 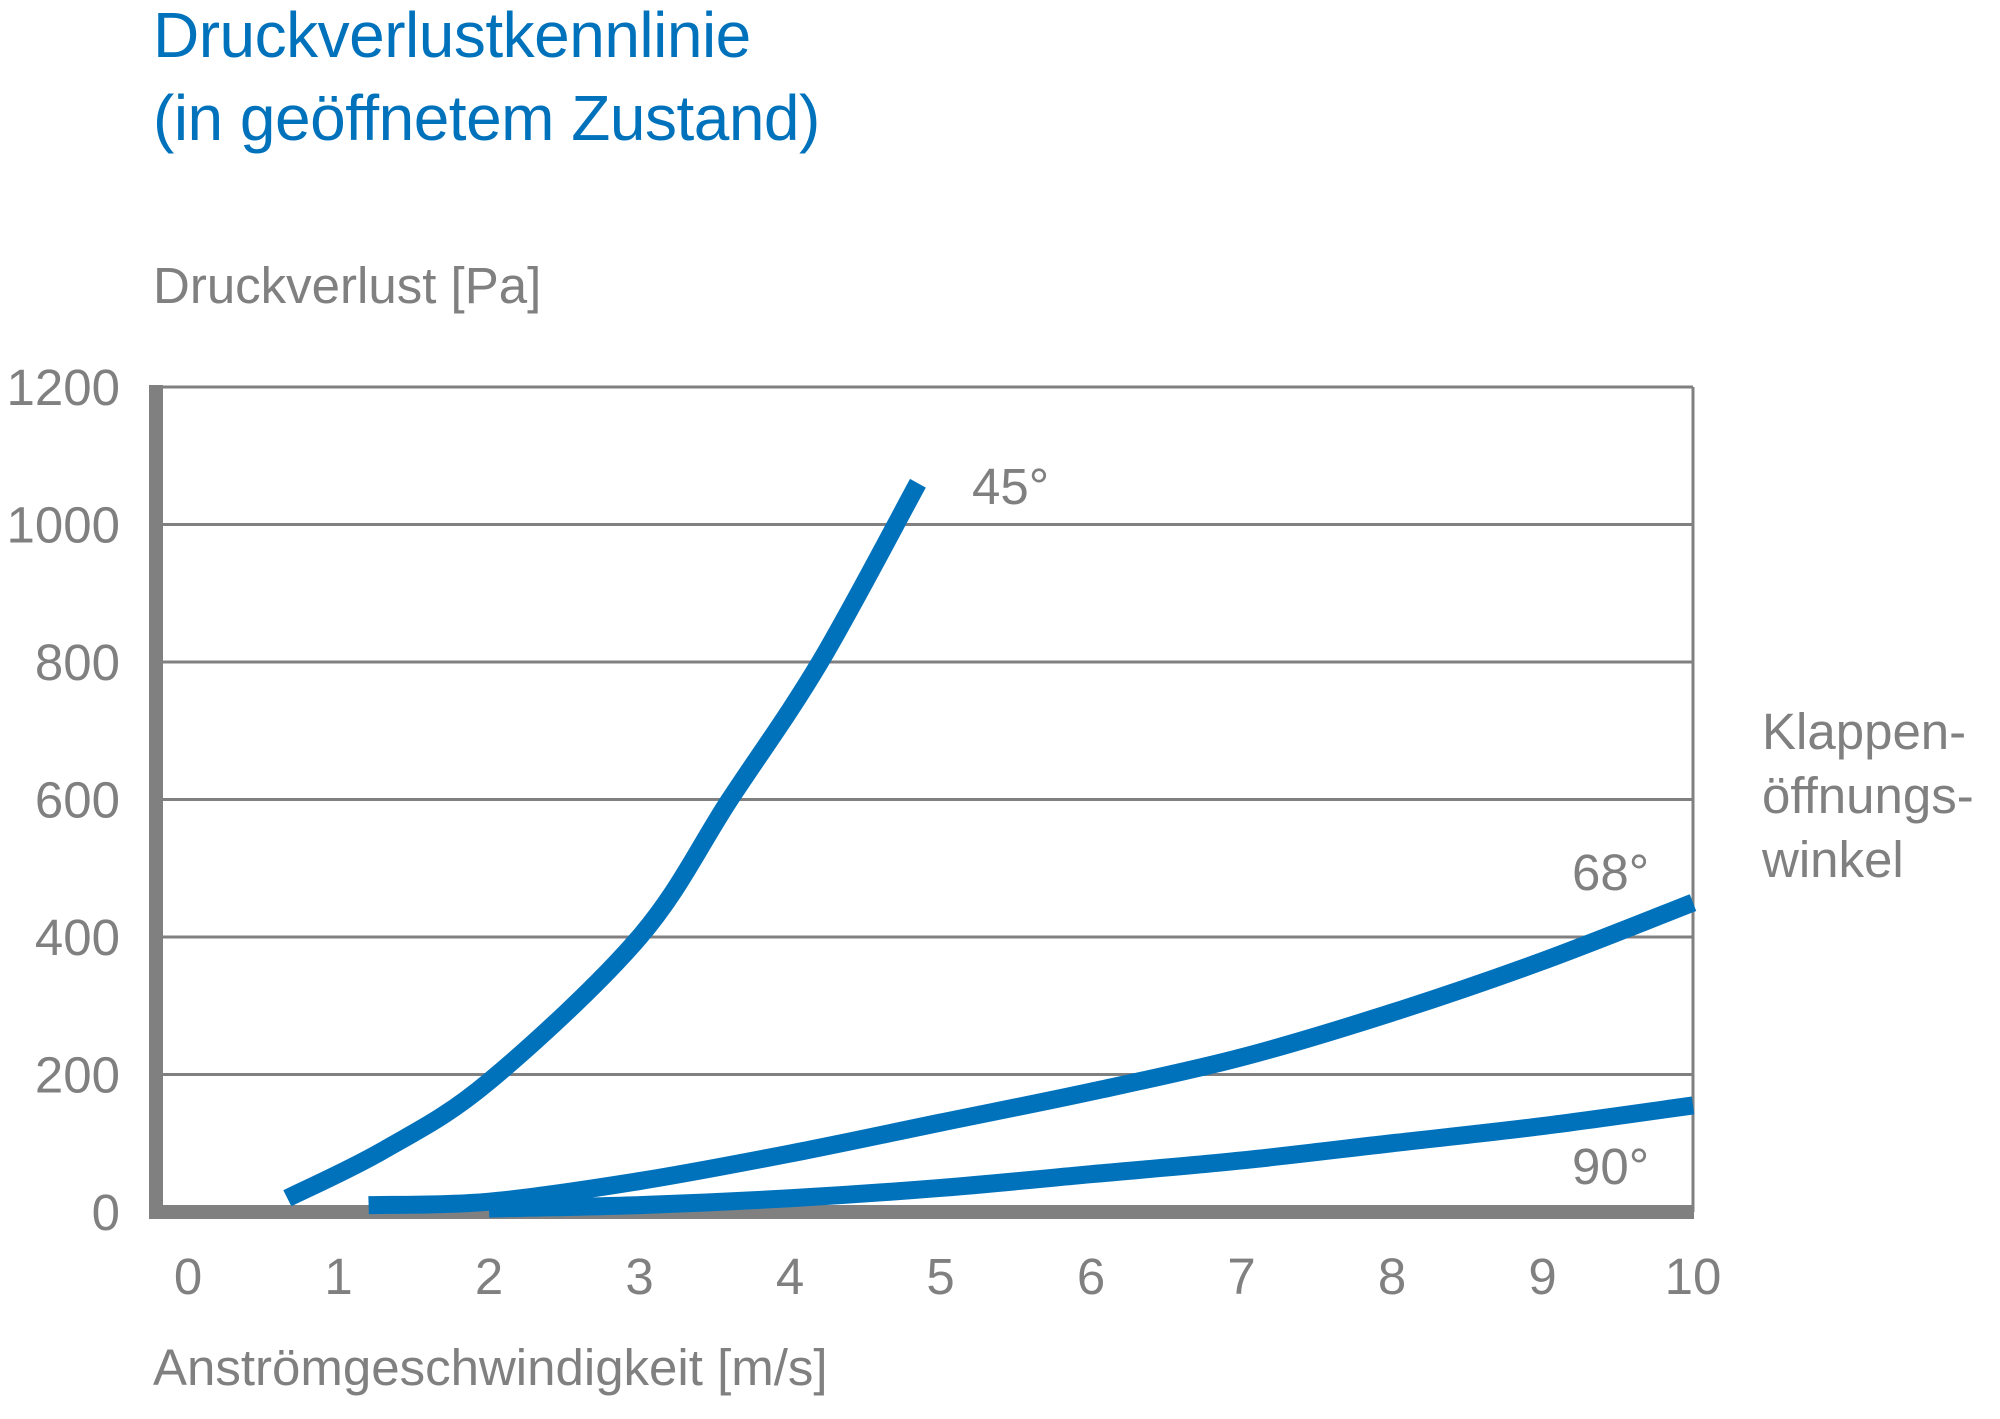 What do you see at coordinates (790, 1276) in the screenshot?
I see `x-tick-label: 4` at bounding box center [790, 1276].